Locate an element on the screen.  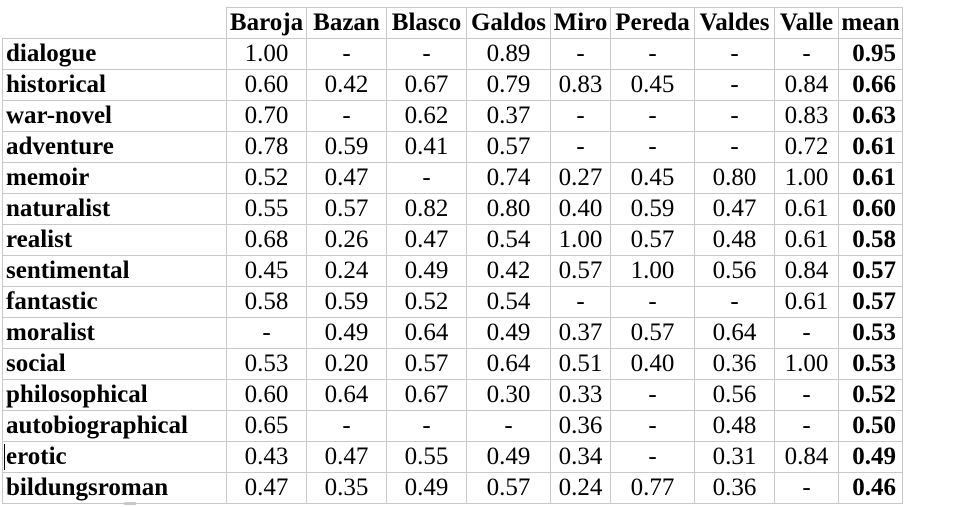
column-header-baroja: Baroja is located at coordinates (266, 23).